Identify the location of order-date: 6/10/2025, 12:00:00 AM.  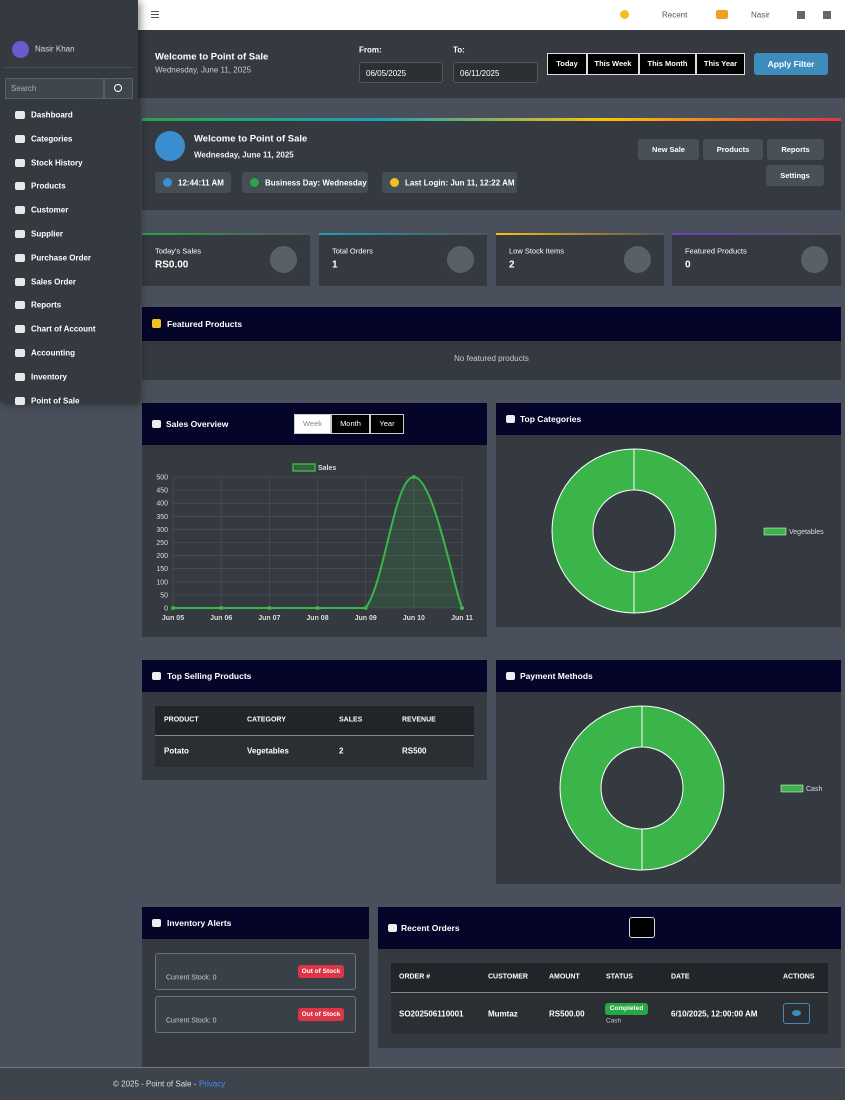
(714, 1014).